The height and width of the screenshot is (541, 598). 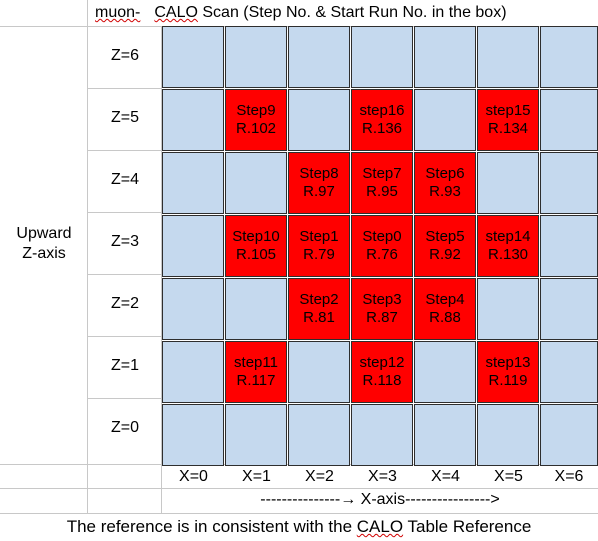 I want to click on z-label-6: Z=6, so click(x=124, y=55).